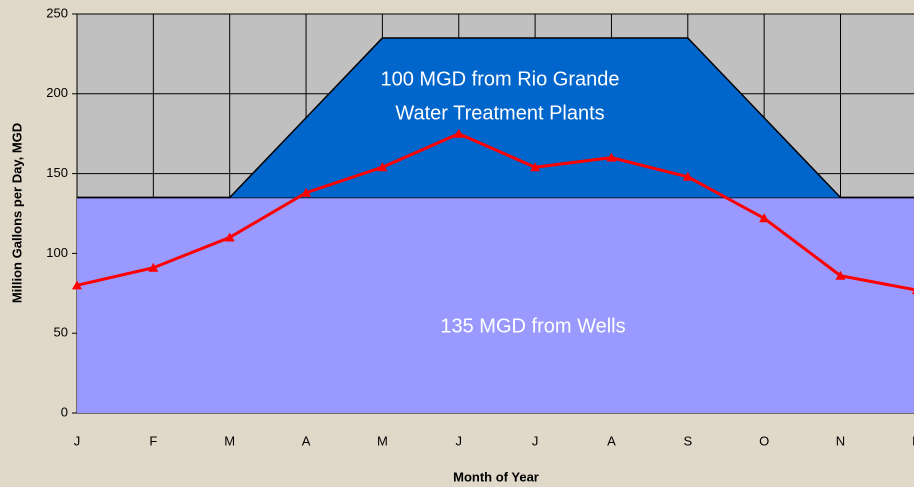  Describe the element at coordinates (57, 252) in the screenshot. I see `y-tick-label: 100` at that location.